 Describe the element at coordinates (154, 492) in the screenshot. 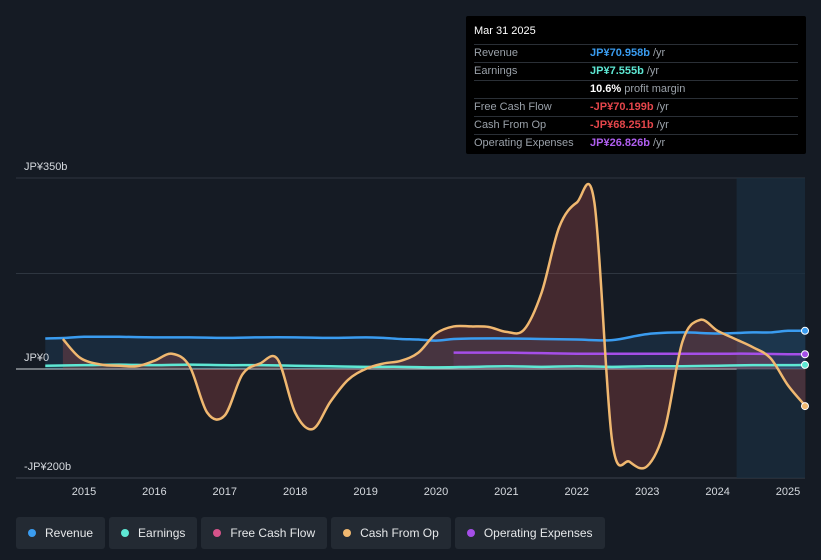

I see `x-tick-label: 2016` at that location.